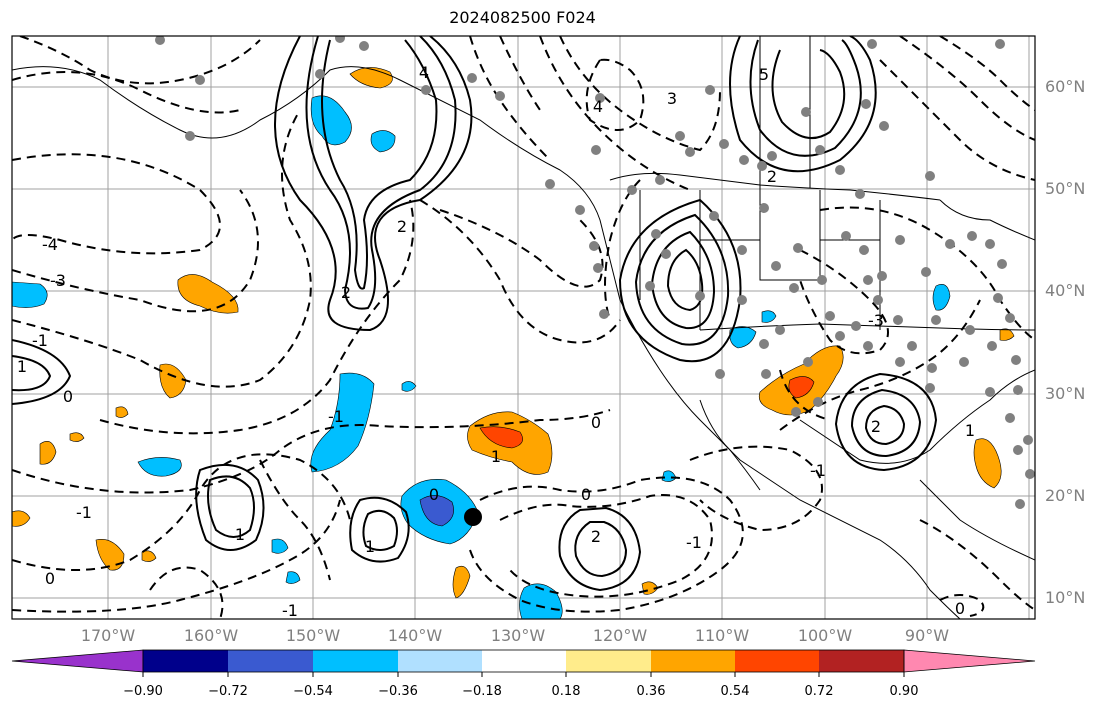 The image size is (1105, 712). What do you see at coordinates (211, 635) in the screenshot?
I see `lon-label: 160°W` at bounding box center [211, 635].